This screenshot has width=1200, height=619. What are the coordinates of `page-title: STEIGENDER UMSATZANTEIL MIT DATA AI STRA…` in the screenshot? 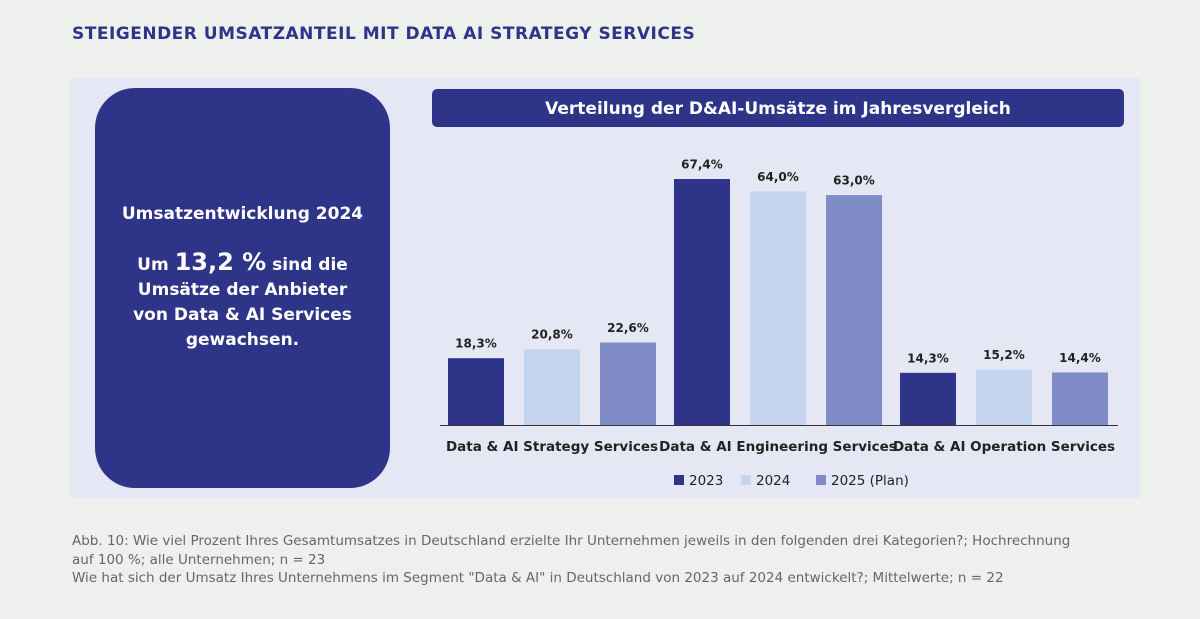 It's located at (384, 34).